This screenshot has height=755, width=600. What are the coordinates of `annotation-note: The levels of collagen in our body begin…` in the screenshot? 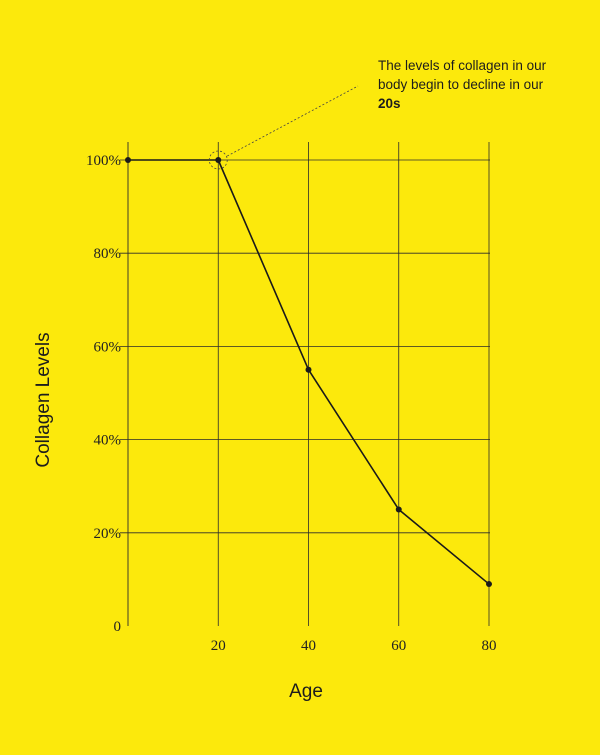 It's located at (473, 84).